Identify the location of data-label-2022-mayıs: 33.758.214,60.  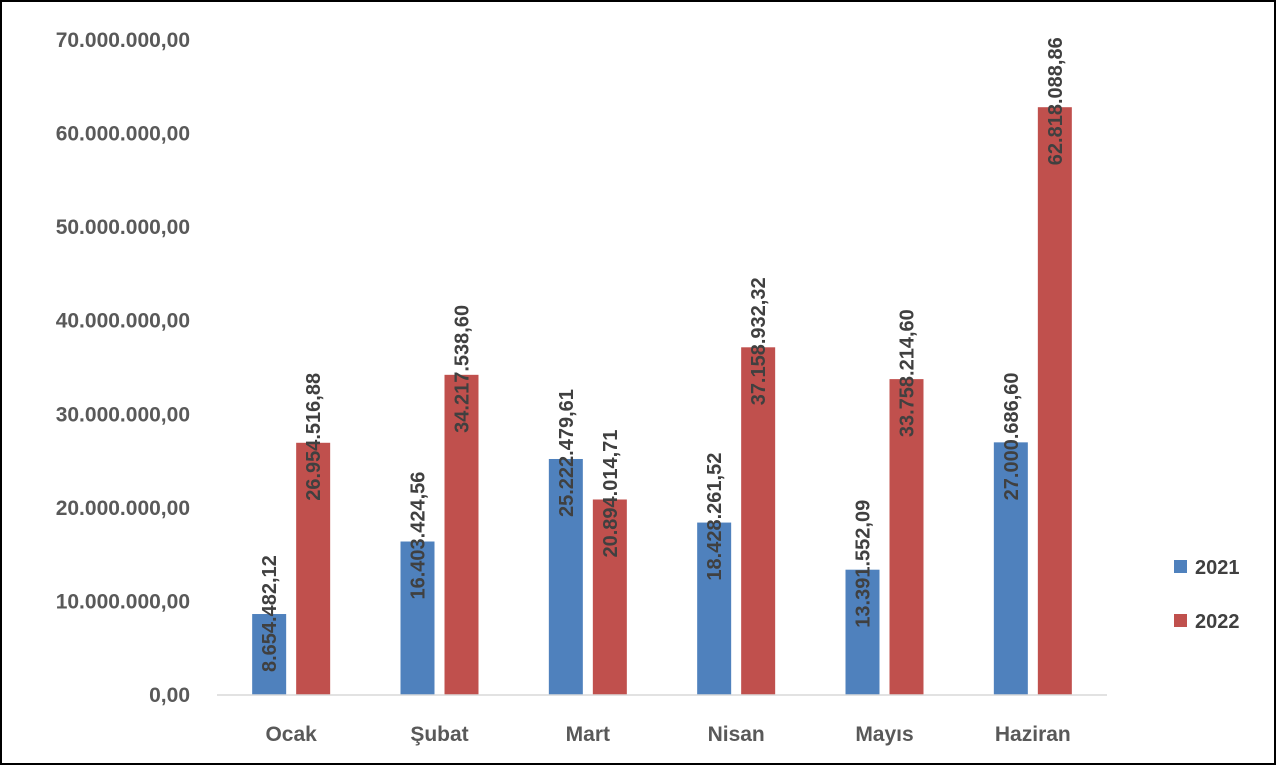
(908, 373).